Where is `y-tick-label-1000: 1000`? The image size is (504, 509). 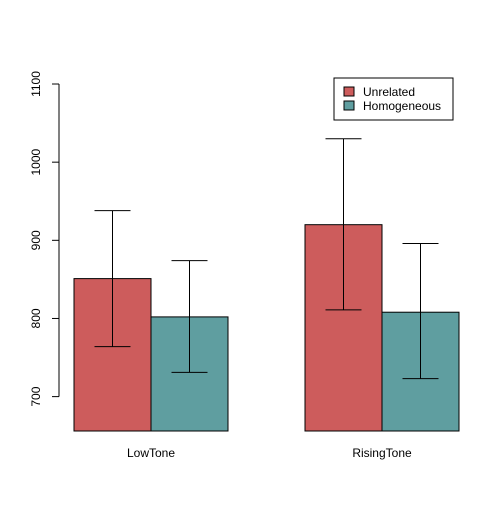 y-tick-label-1000: 1000 is located at coordinates (36, 161).